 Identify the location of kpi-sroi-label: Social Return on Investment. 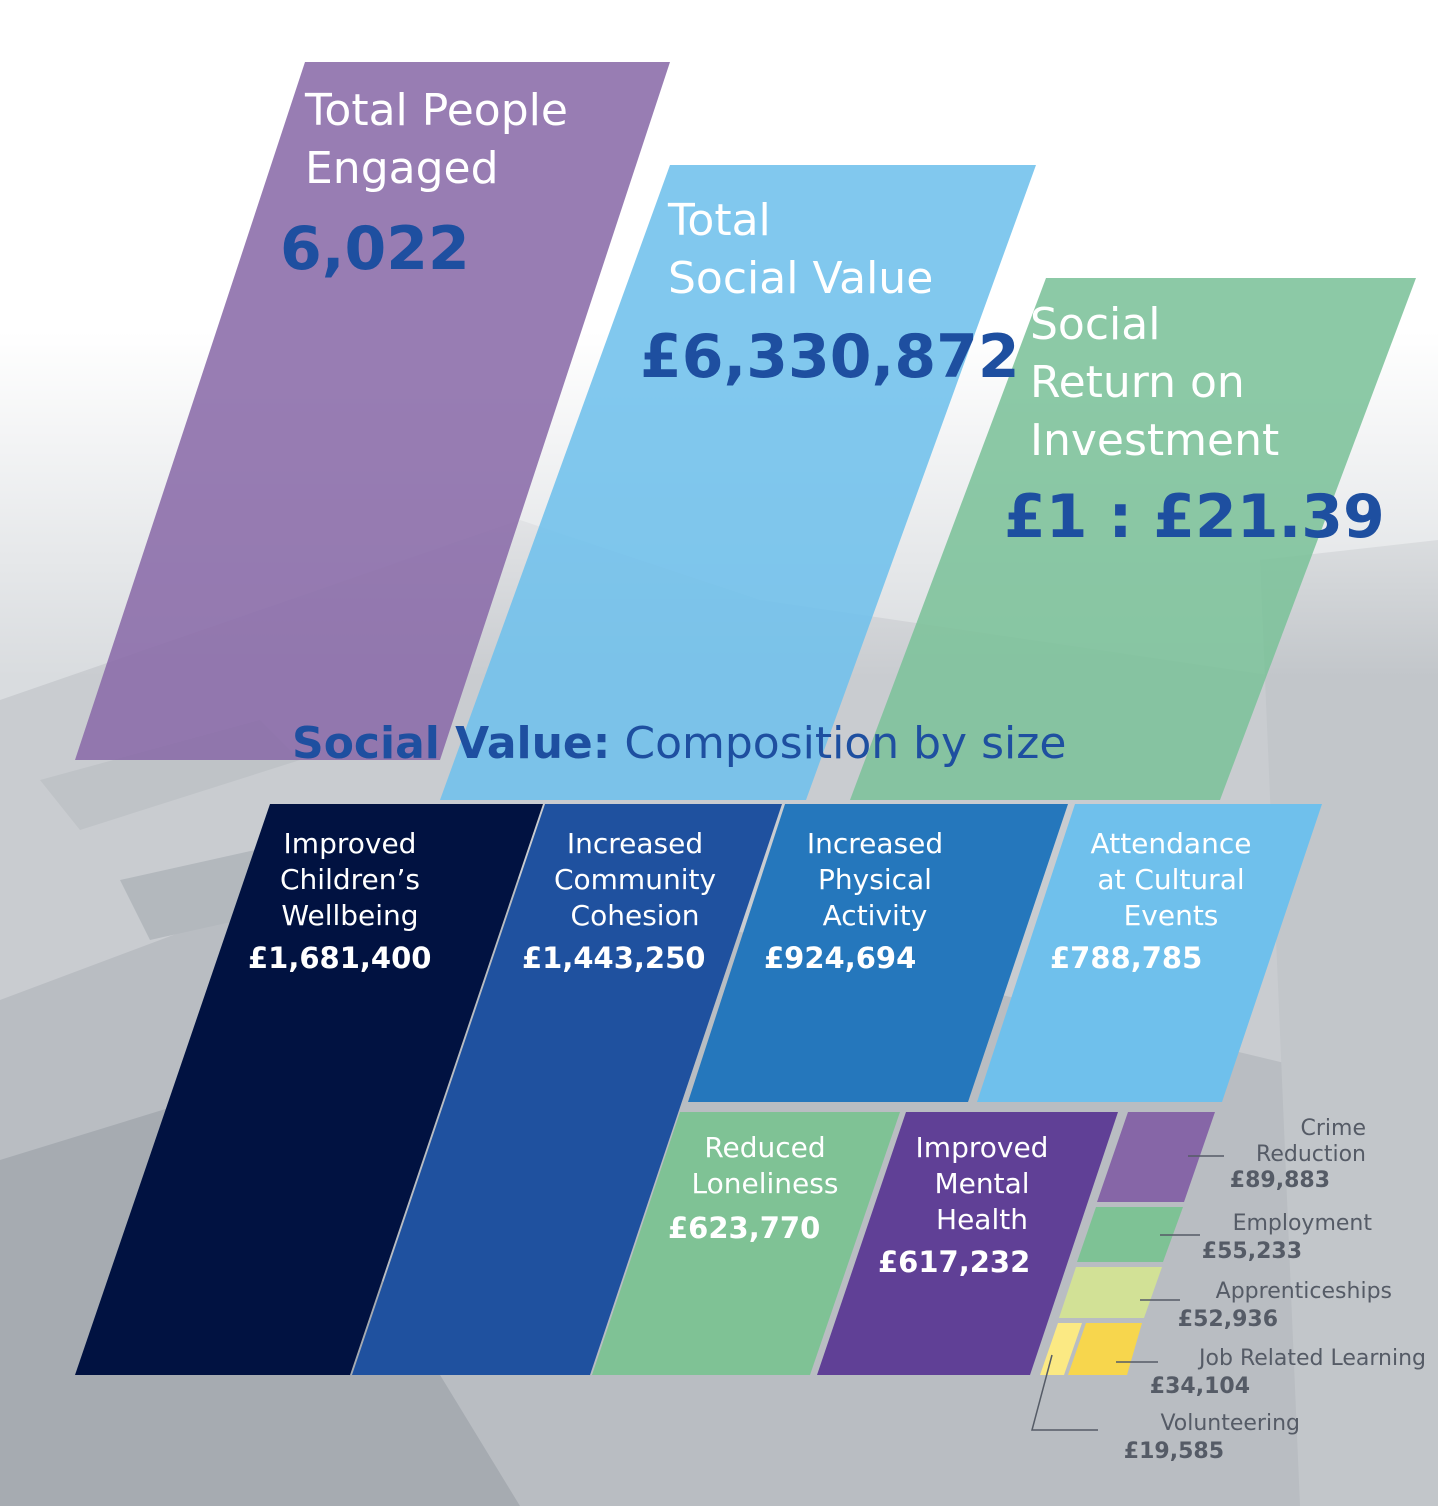
(1155, 382).